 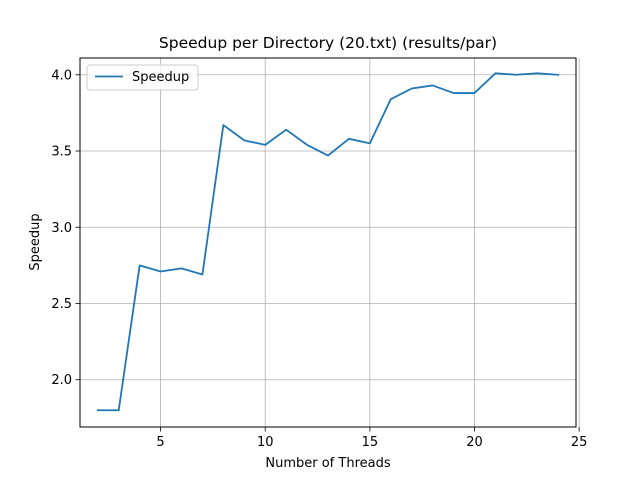 What do you see at coordinates (160, 442) in the screenshot?
I see `x-tick-label: 5` at bounding box center [160, 442].